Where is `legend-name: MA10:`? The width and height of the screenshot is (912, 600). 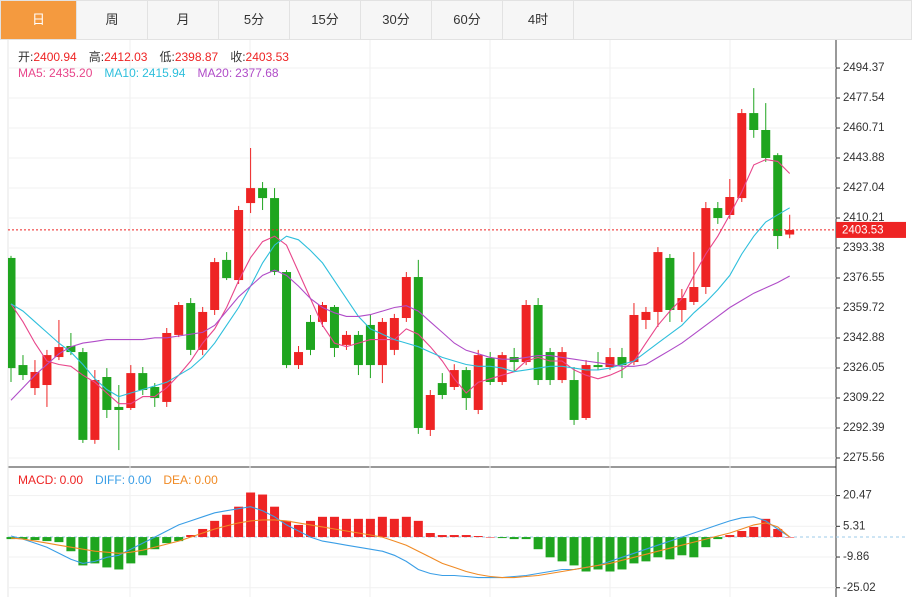
legend-name: MA10: is located at coordinates (122, 73).